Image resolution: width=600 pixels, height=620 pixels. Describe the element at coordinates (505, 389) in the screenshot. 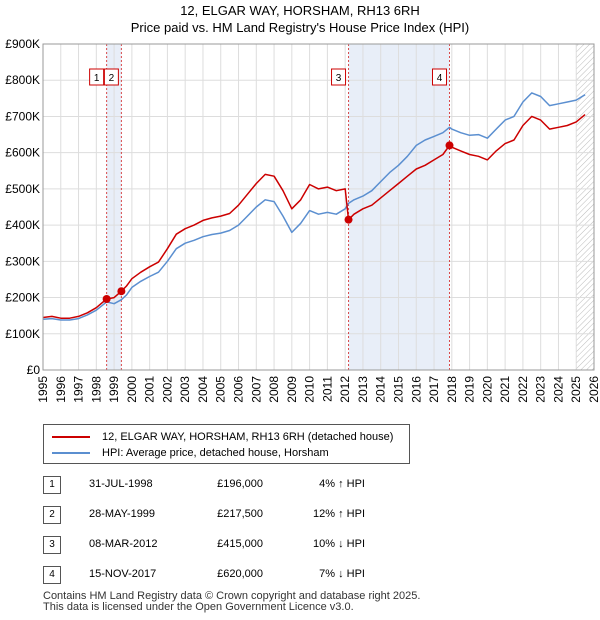

I see `x-tick-label: 2021` at that location.